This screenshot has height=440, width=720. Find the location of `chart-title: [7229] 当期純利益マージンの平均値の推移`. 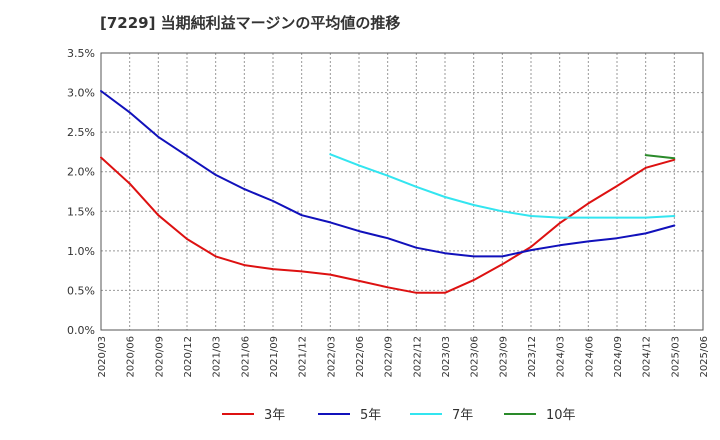

chart-title: [7229] 当期純利益マージンの平均値の推移 is located at coordinates (250, 23).